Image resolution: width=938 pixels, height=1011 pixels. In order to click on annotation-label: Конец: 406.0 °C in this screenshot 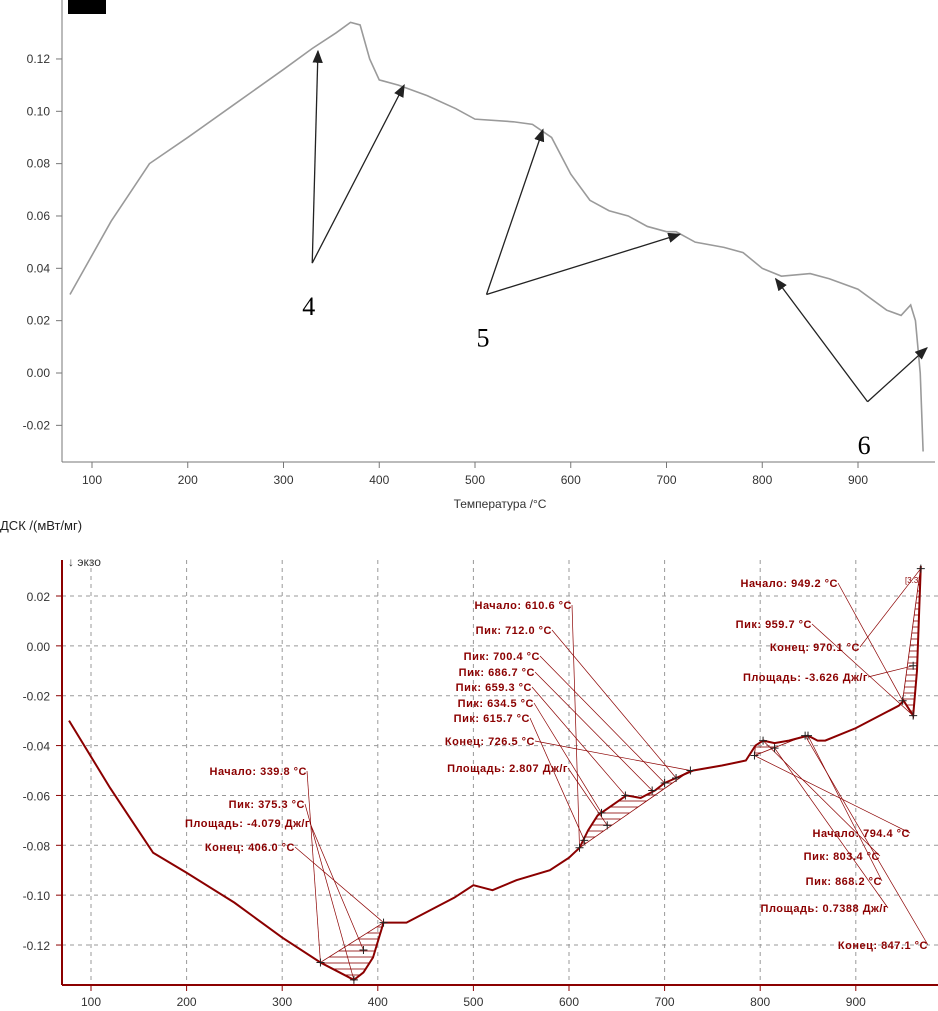, I will do `click(250, 848)`.